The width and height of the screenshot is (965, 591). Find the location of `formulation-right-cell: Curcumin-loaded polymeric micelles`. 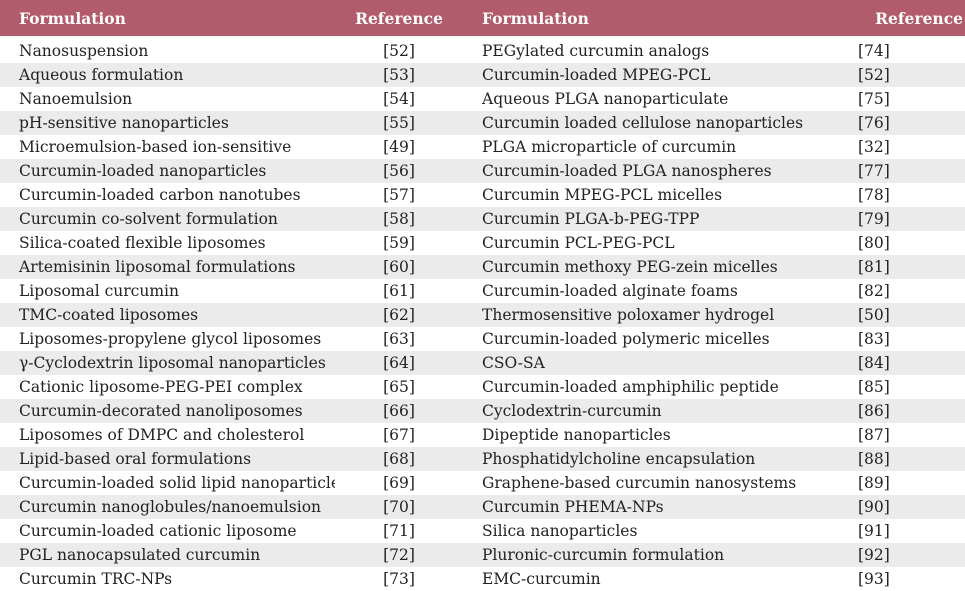

formulation-right-cell: Curcumin-loaded polymeric micelles is located at coordinates (626, 339).